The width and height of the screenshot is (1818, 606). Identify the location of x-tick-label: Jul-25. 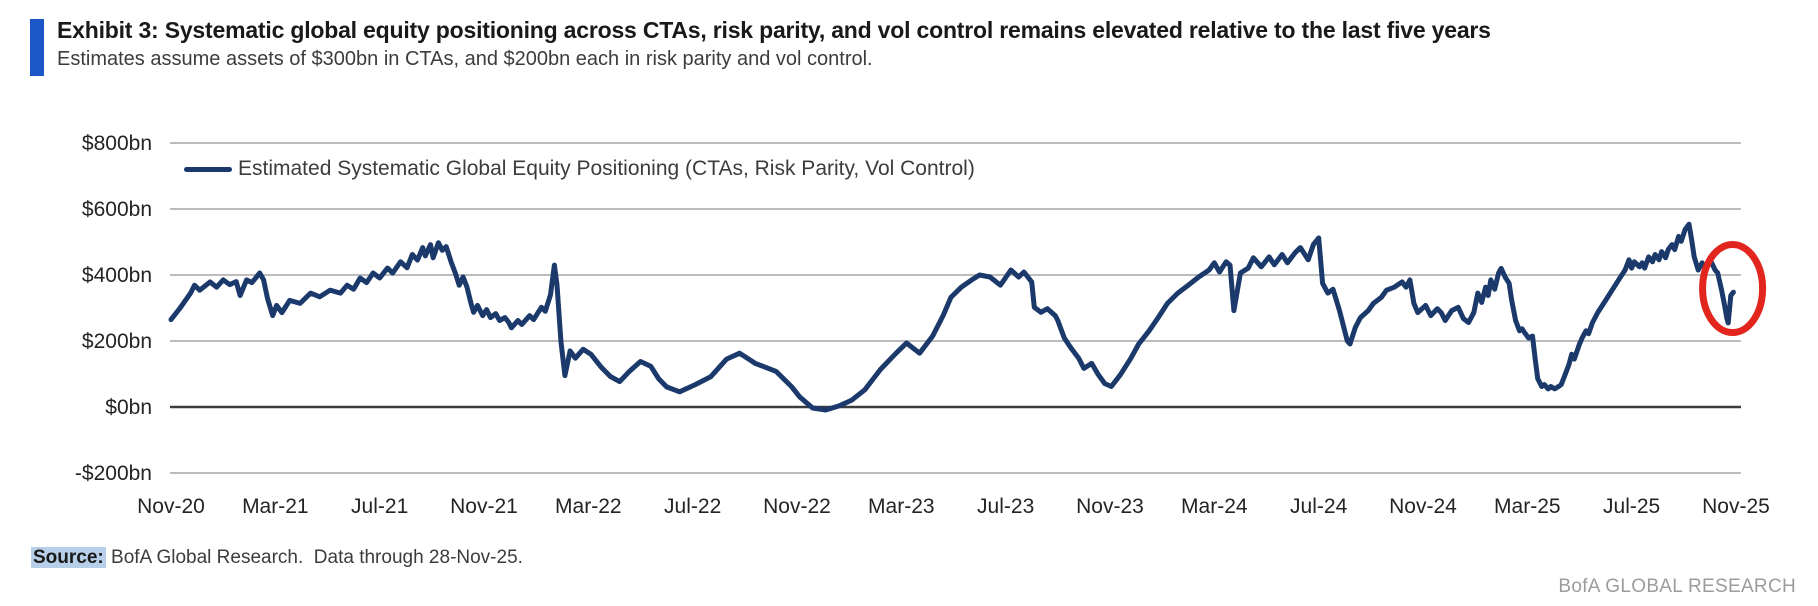
(1631, 506).